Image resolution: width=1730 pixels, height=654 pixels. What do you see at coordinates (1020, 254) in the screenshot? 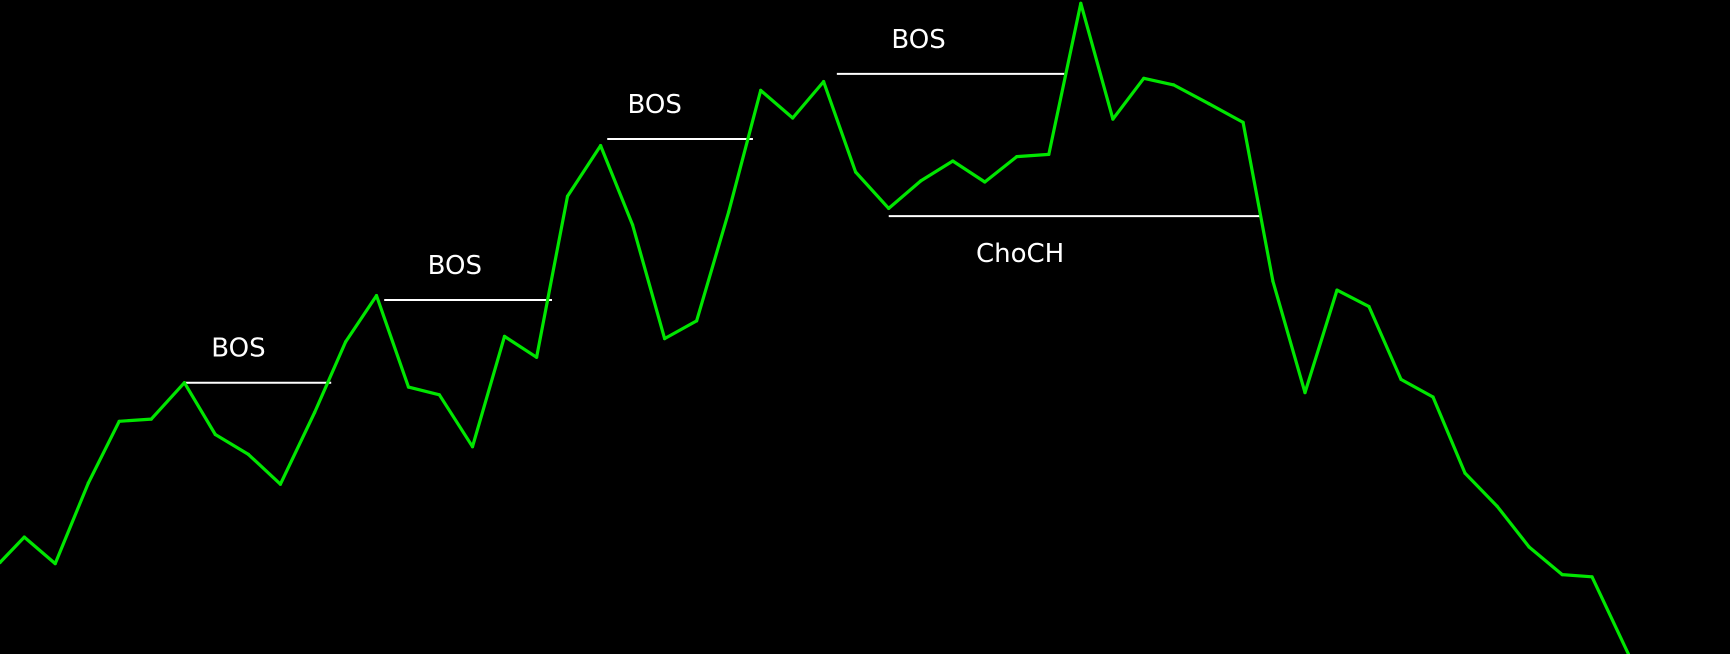
I see `level-label-choch-5: ChoCH` at bounding box center [1020, 254].